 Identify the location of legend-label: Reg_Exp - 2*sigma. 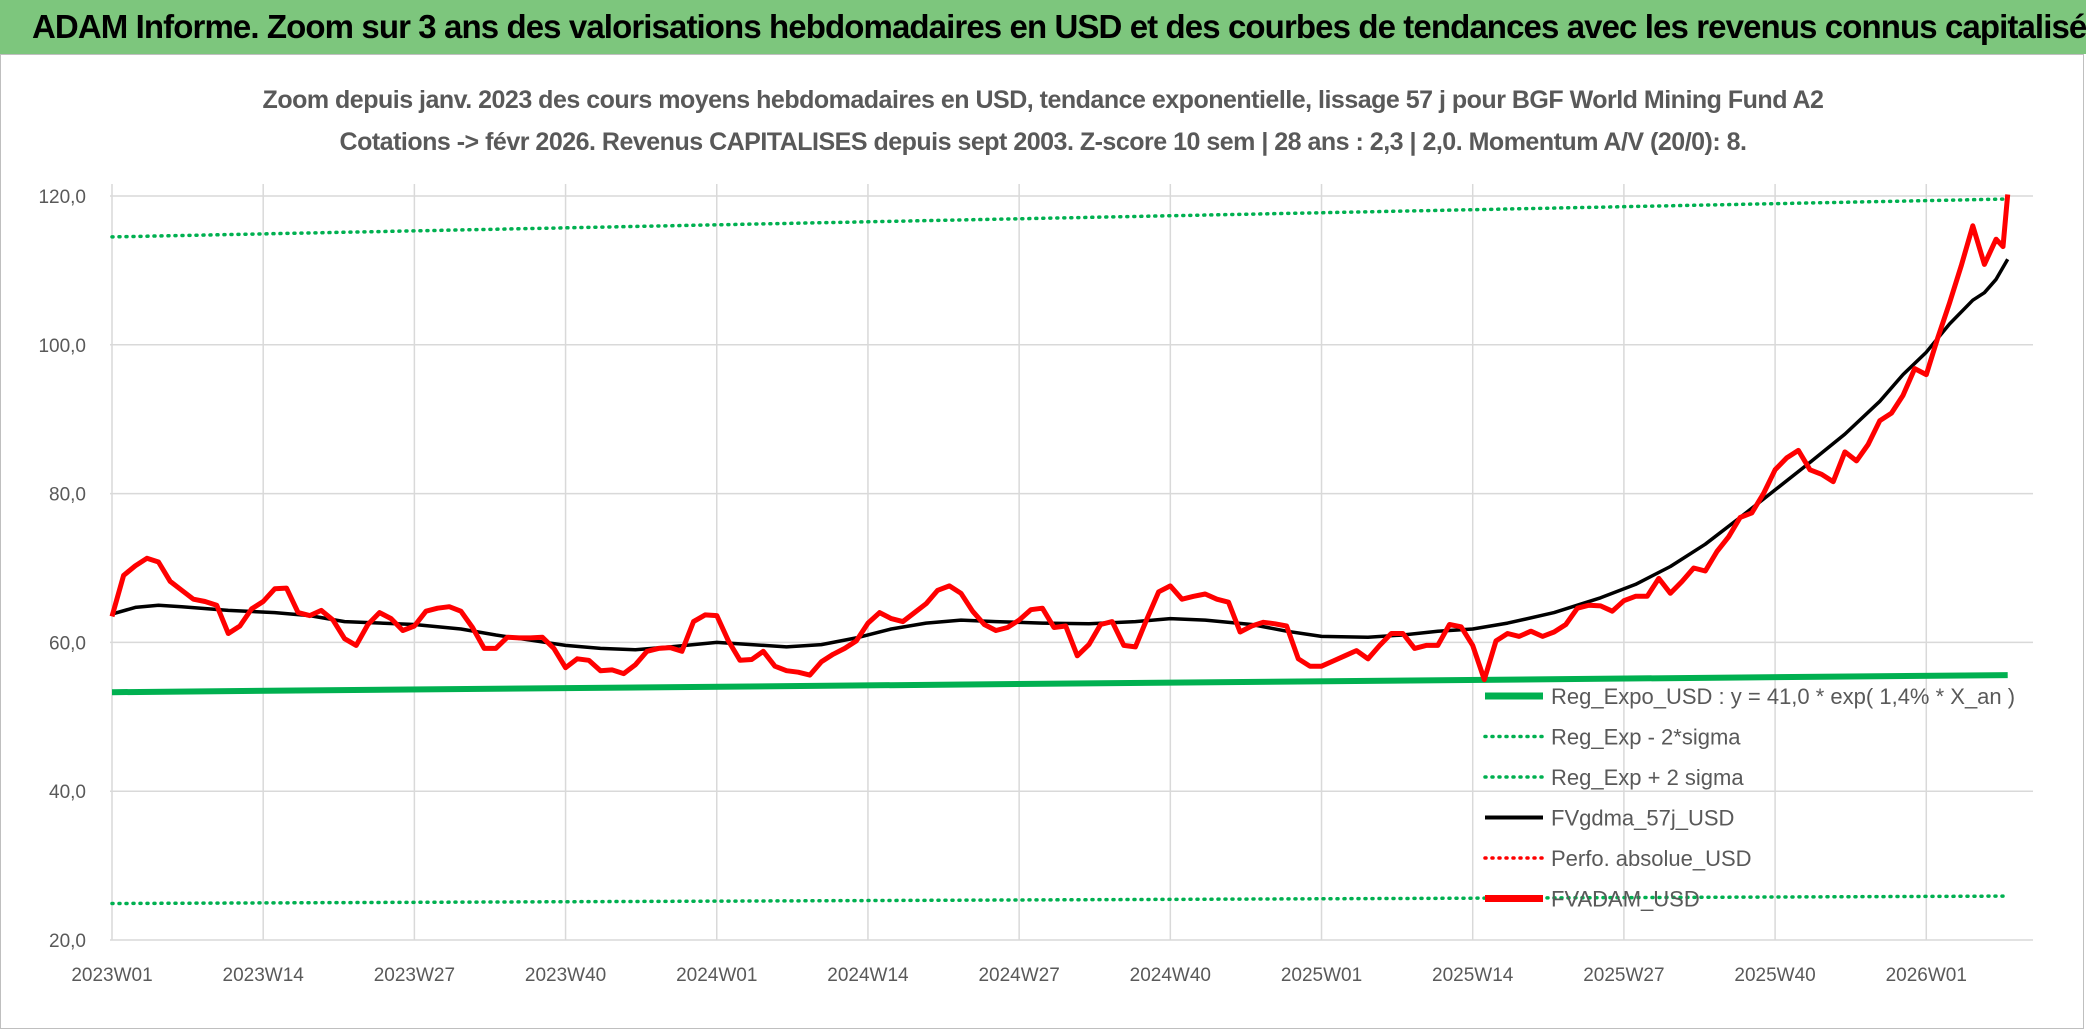
(1646, 737).